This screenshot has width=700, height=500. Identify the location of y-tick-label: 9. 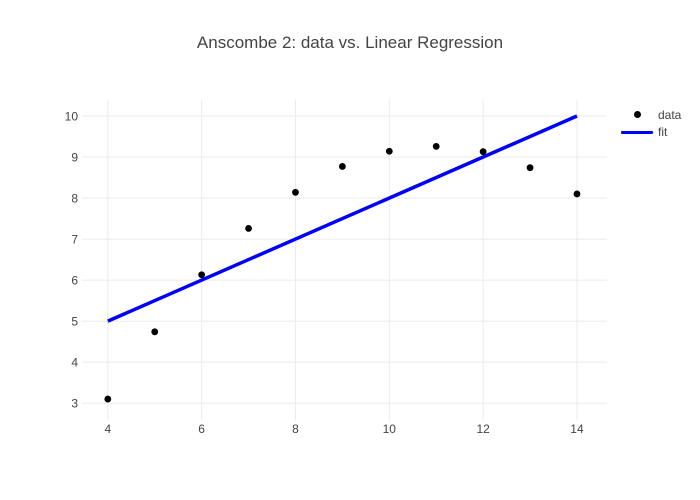
(74, 157).